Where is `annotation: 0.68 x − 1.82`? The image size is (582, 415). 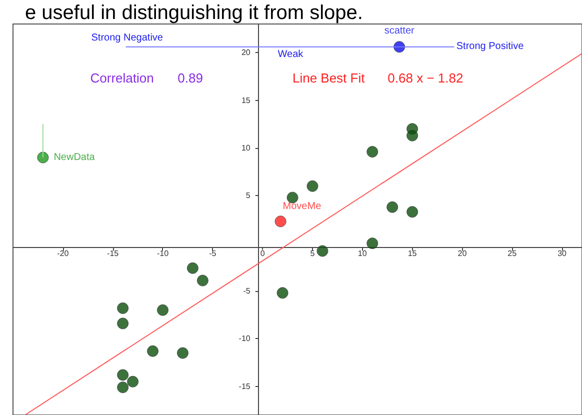 annotation: 0.68 x − 1.82 is located at coordinates (426, 78).